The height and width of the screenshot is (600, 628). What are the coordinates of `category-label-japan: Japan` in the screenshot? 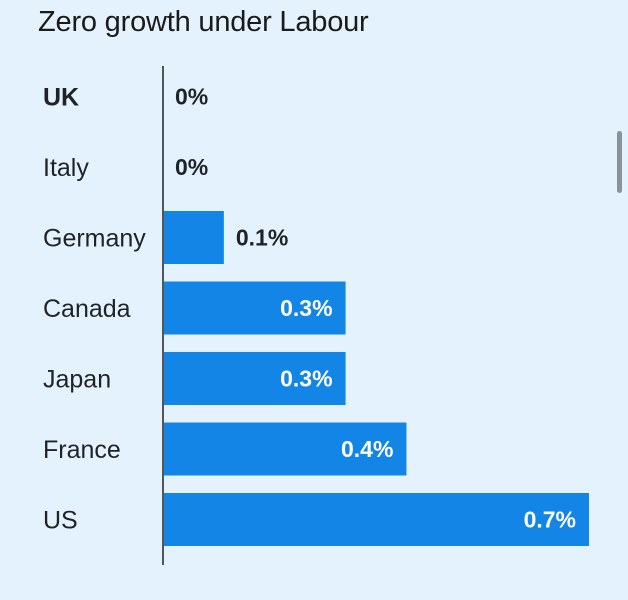 It's located at (77, 380).